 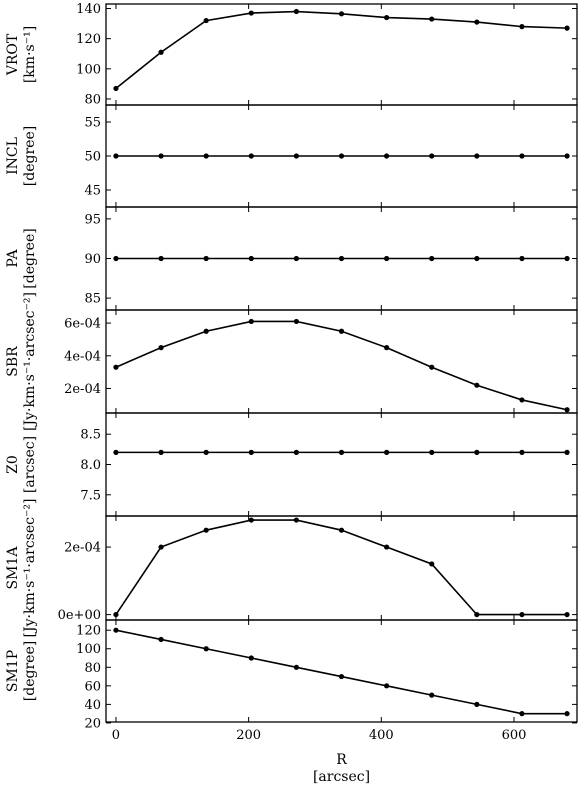 I want to click on y-axis-label: PA[degree], so click(x=21, y=258).